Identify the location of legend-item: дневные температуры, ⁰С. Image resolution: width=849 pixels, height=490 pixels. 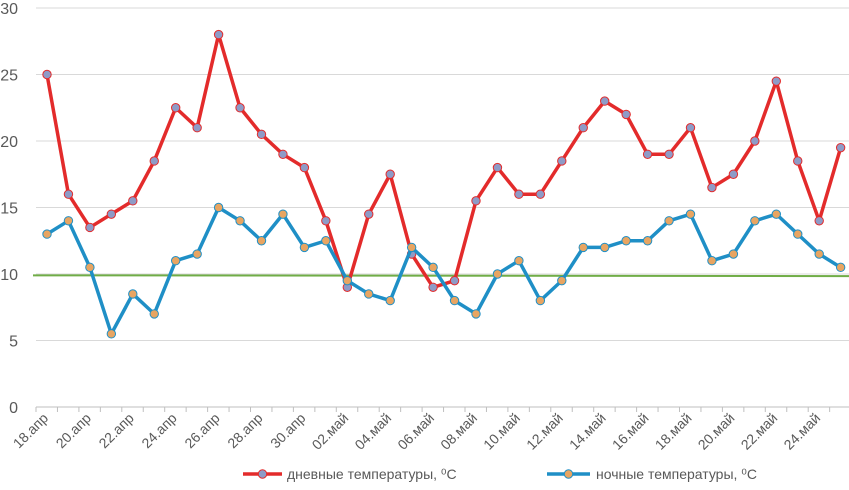
(350, 474).